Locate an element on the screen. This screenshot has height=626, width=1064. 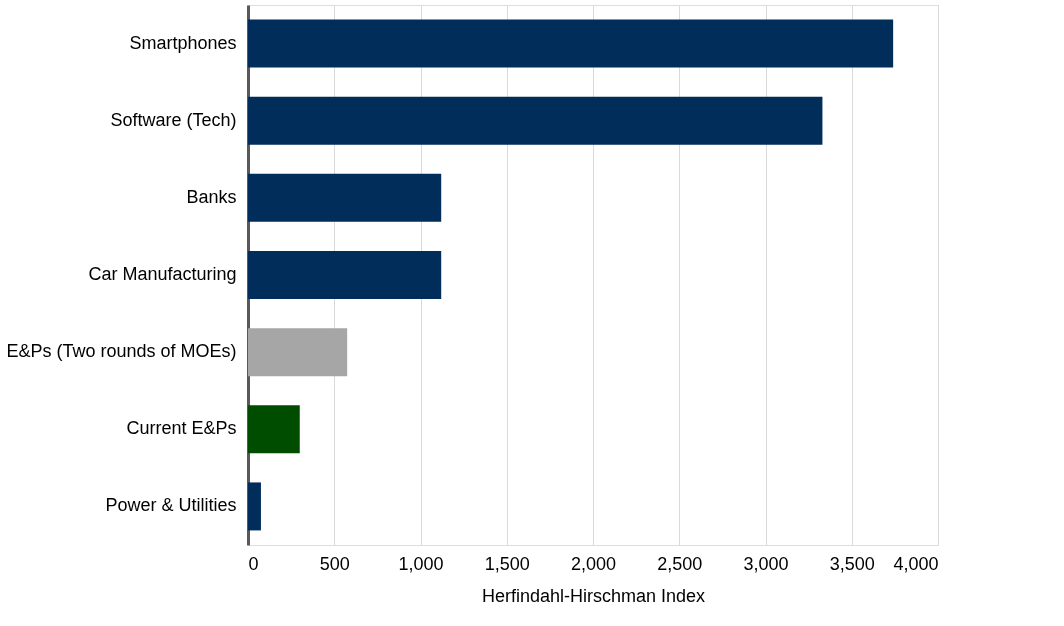
y-tick-label: Current E&Ps is located at coordinates (181, 428).